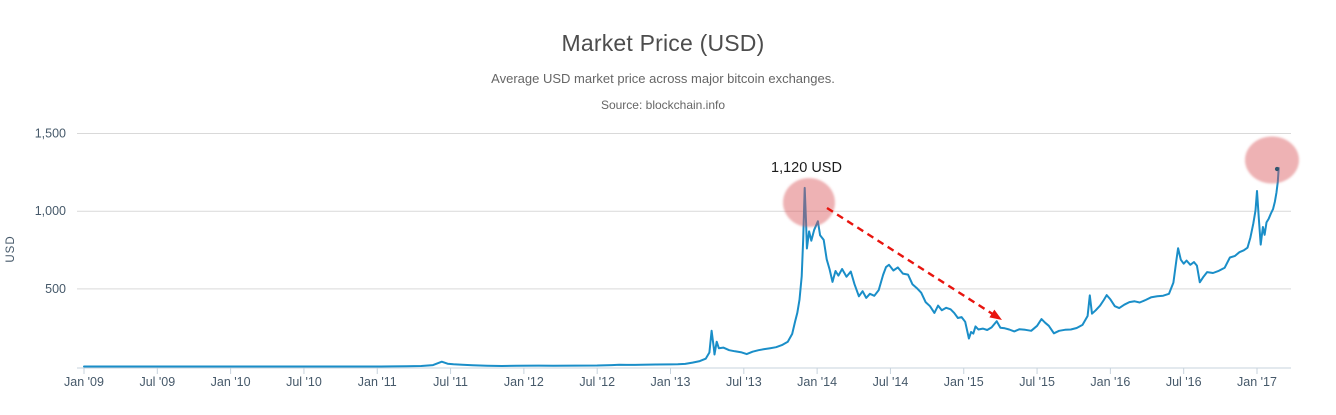 This screenshot has width=1336, height=415. Describe the element at coordinates (11, 248) in the screenshot. I see `y-axis-title: USD` at that location.